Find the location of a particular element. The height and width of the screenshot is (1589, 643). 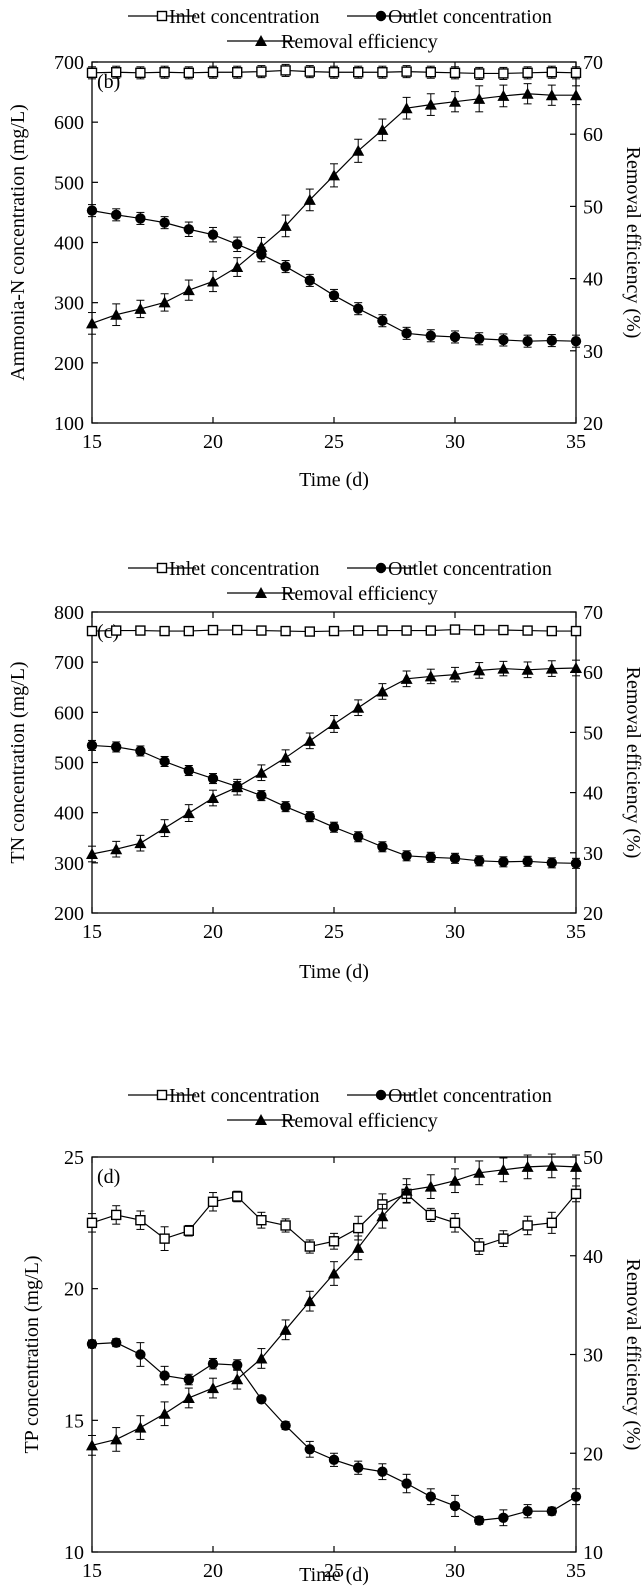

y-tick-label: 700 is located at coordinates (69, 663).